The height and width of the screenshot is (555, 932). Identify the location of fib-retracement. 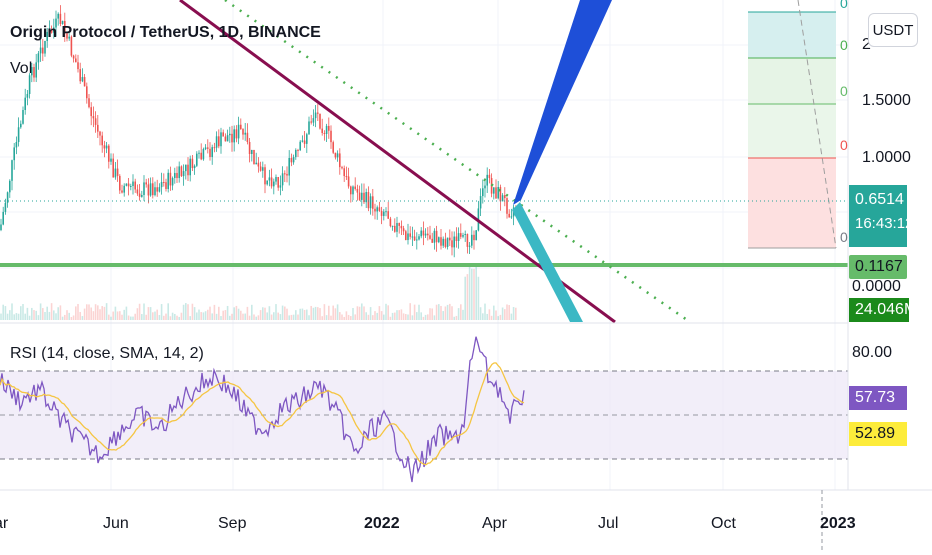
(792, 124).